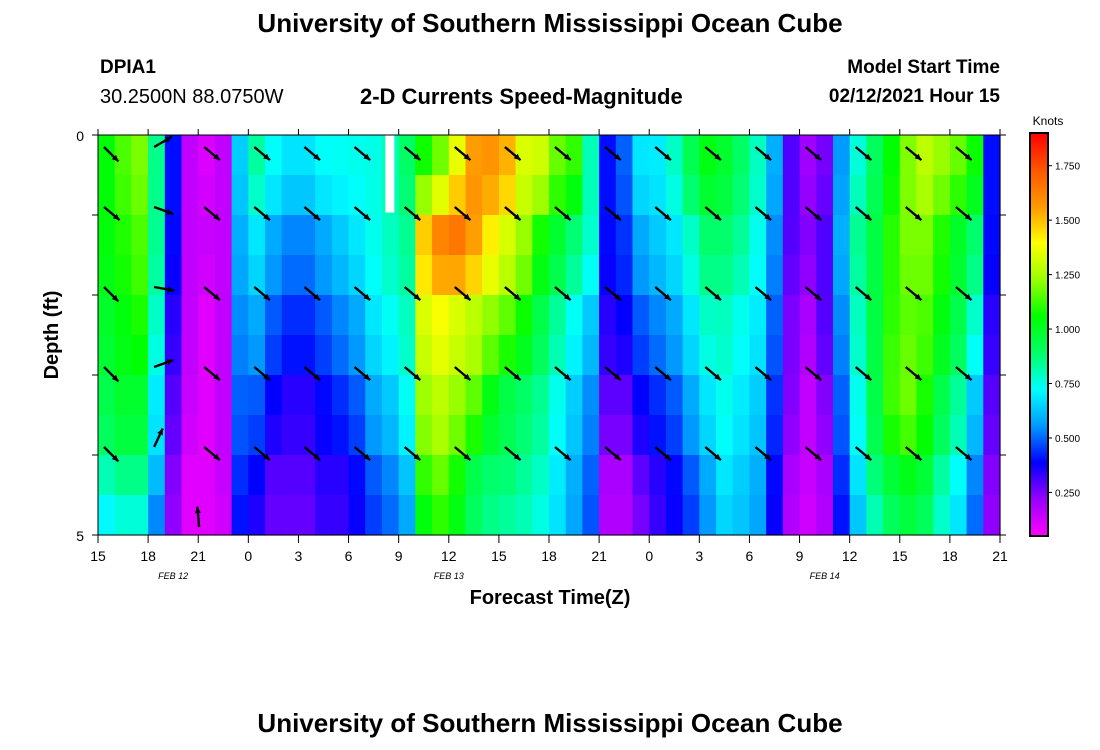 This screenshot has width=1100, height=750. I want to click on x-tick-label: 21, so click(1000, 556).